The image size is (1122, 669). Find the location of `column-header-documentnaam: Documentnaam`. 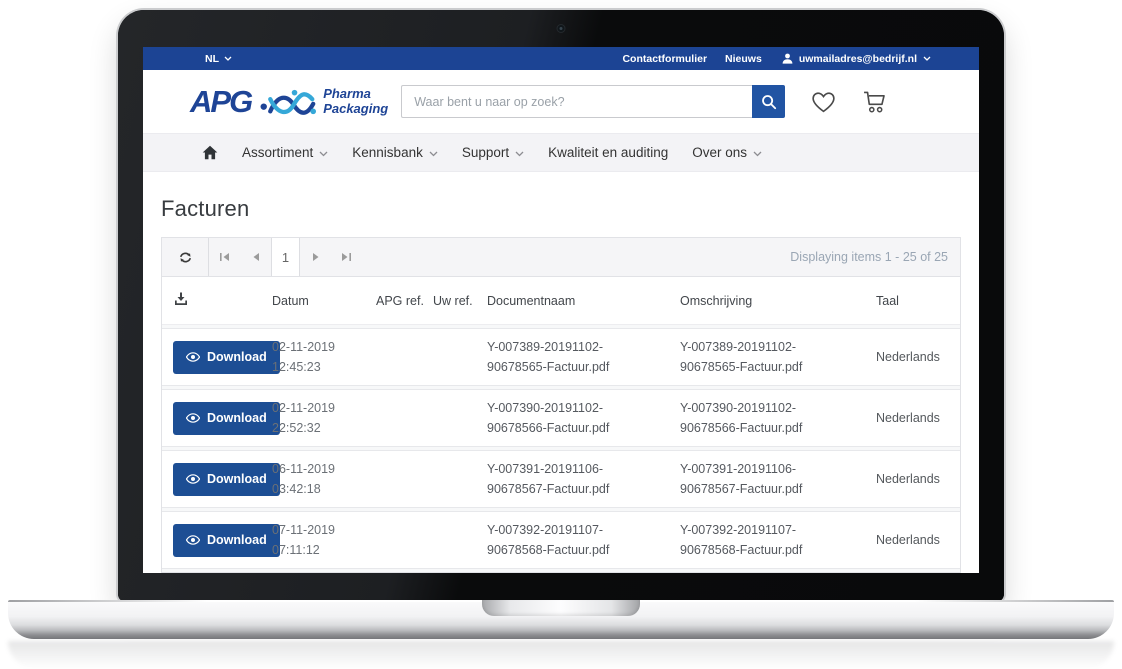

column-header-documentnaam: Documentnaam is located at coordinates (531, 300).